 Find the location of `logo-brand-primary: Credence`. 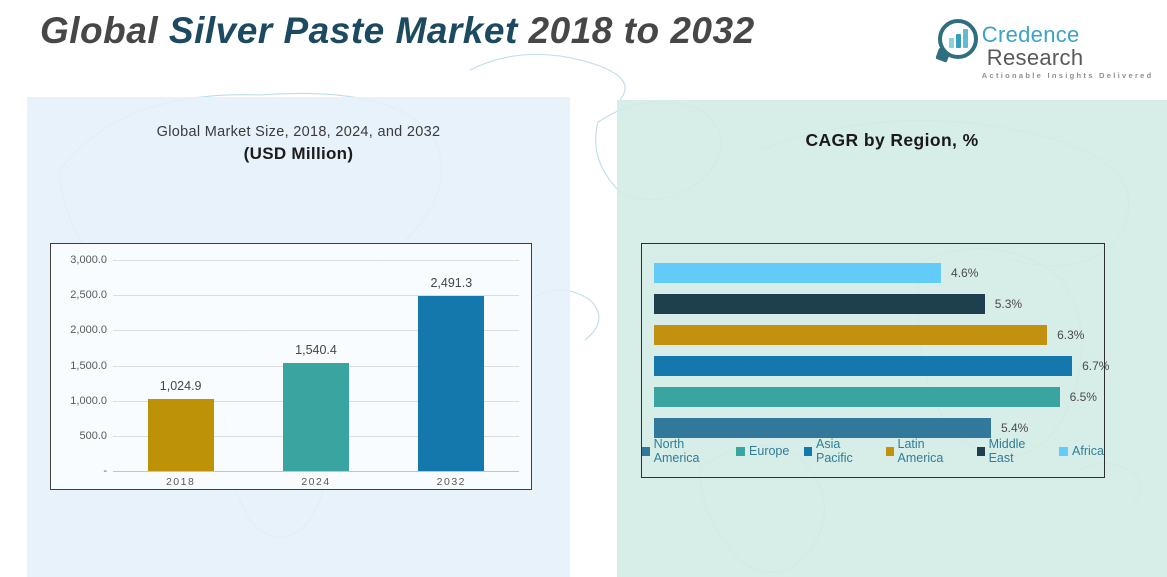

logo-brand-primary: Credence is located at coordinates (1030, 34).